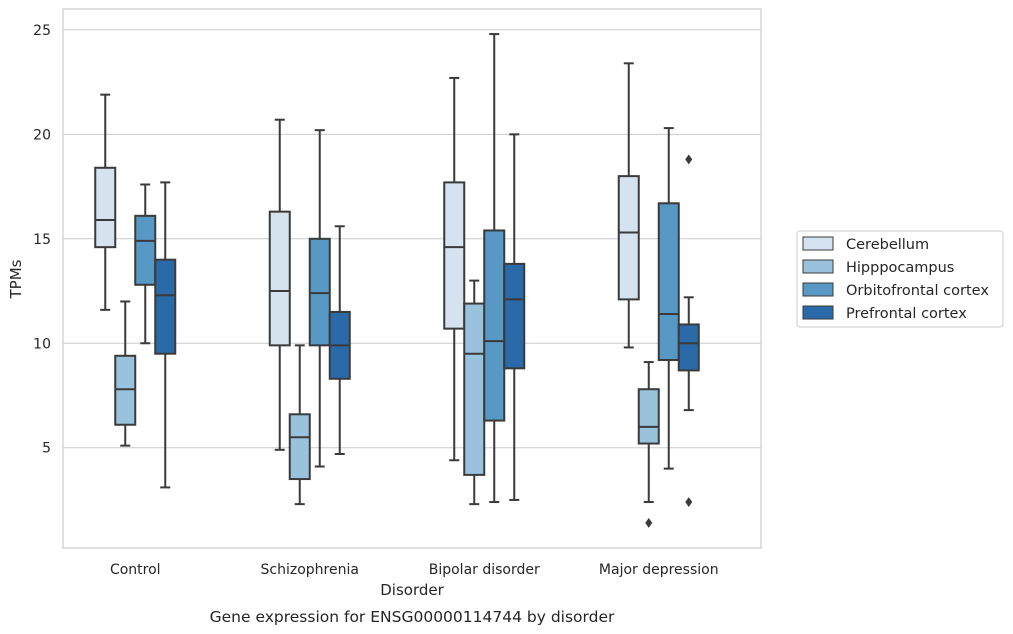 The height and width of the screenshot is (634, 1013). Describe the element at coordinates (135, 570) in the screenshot. I see `x-tick-label: Control` at that location.